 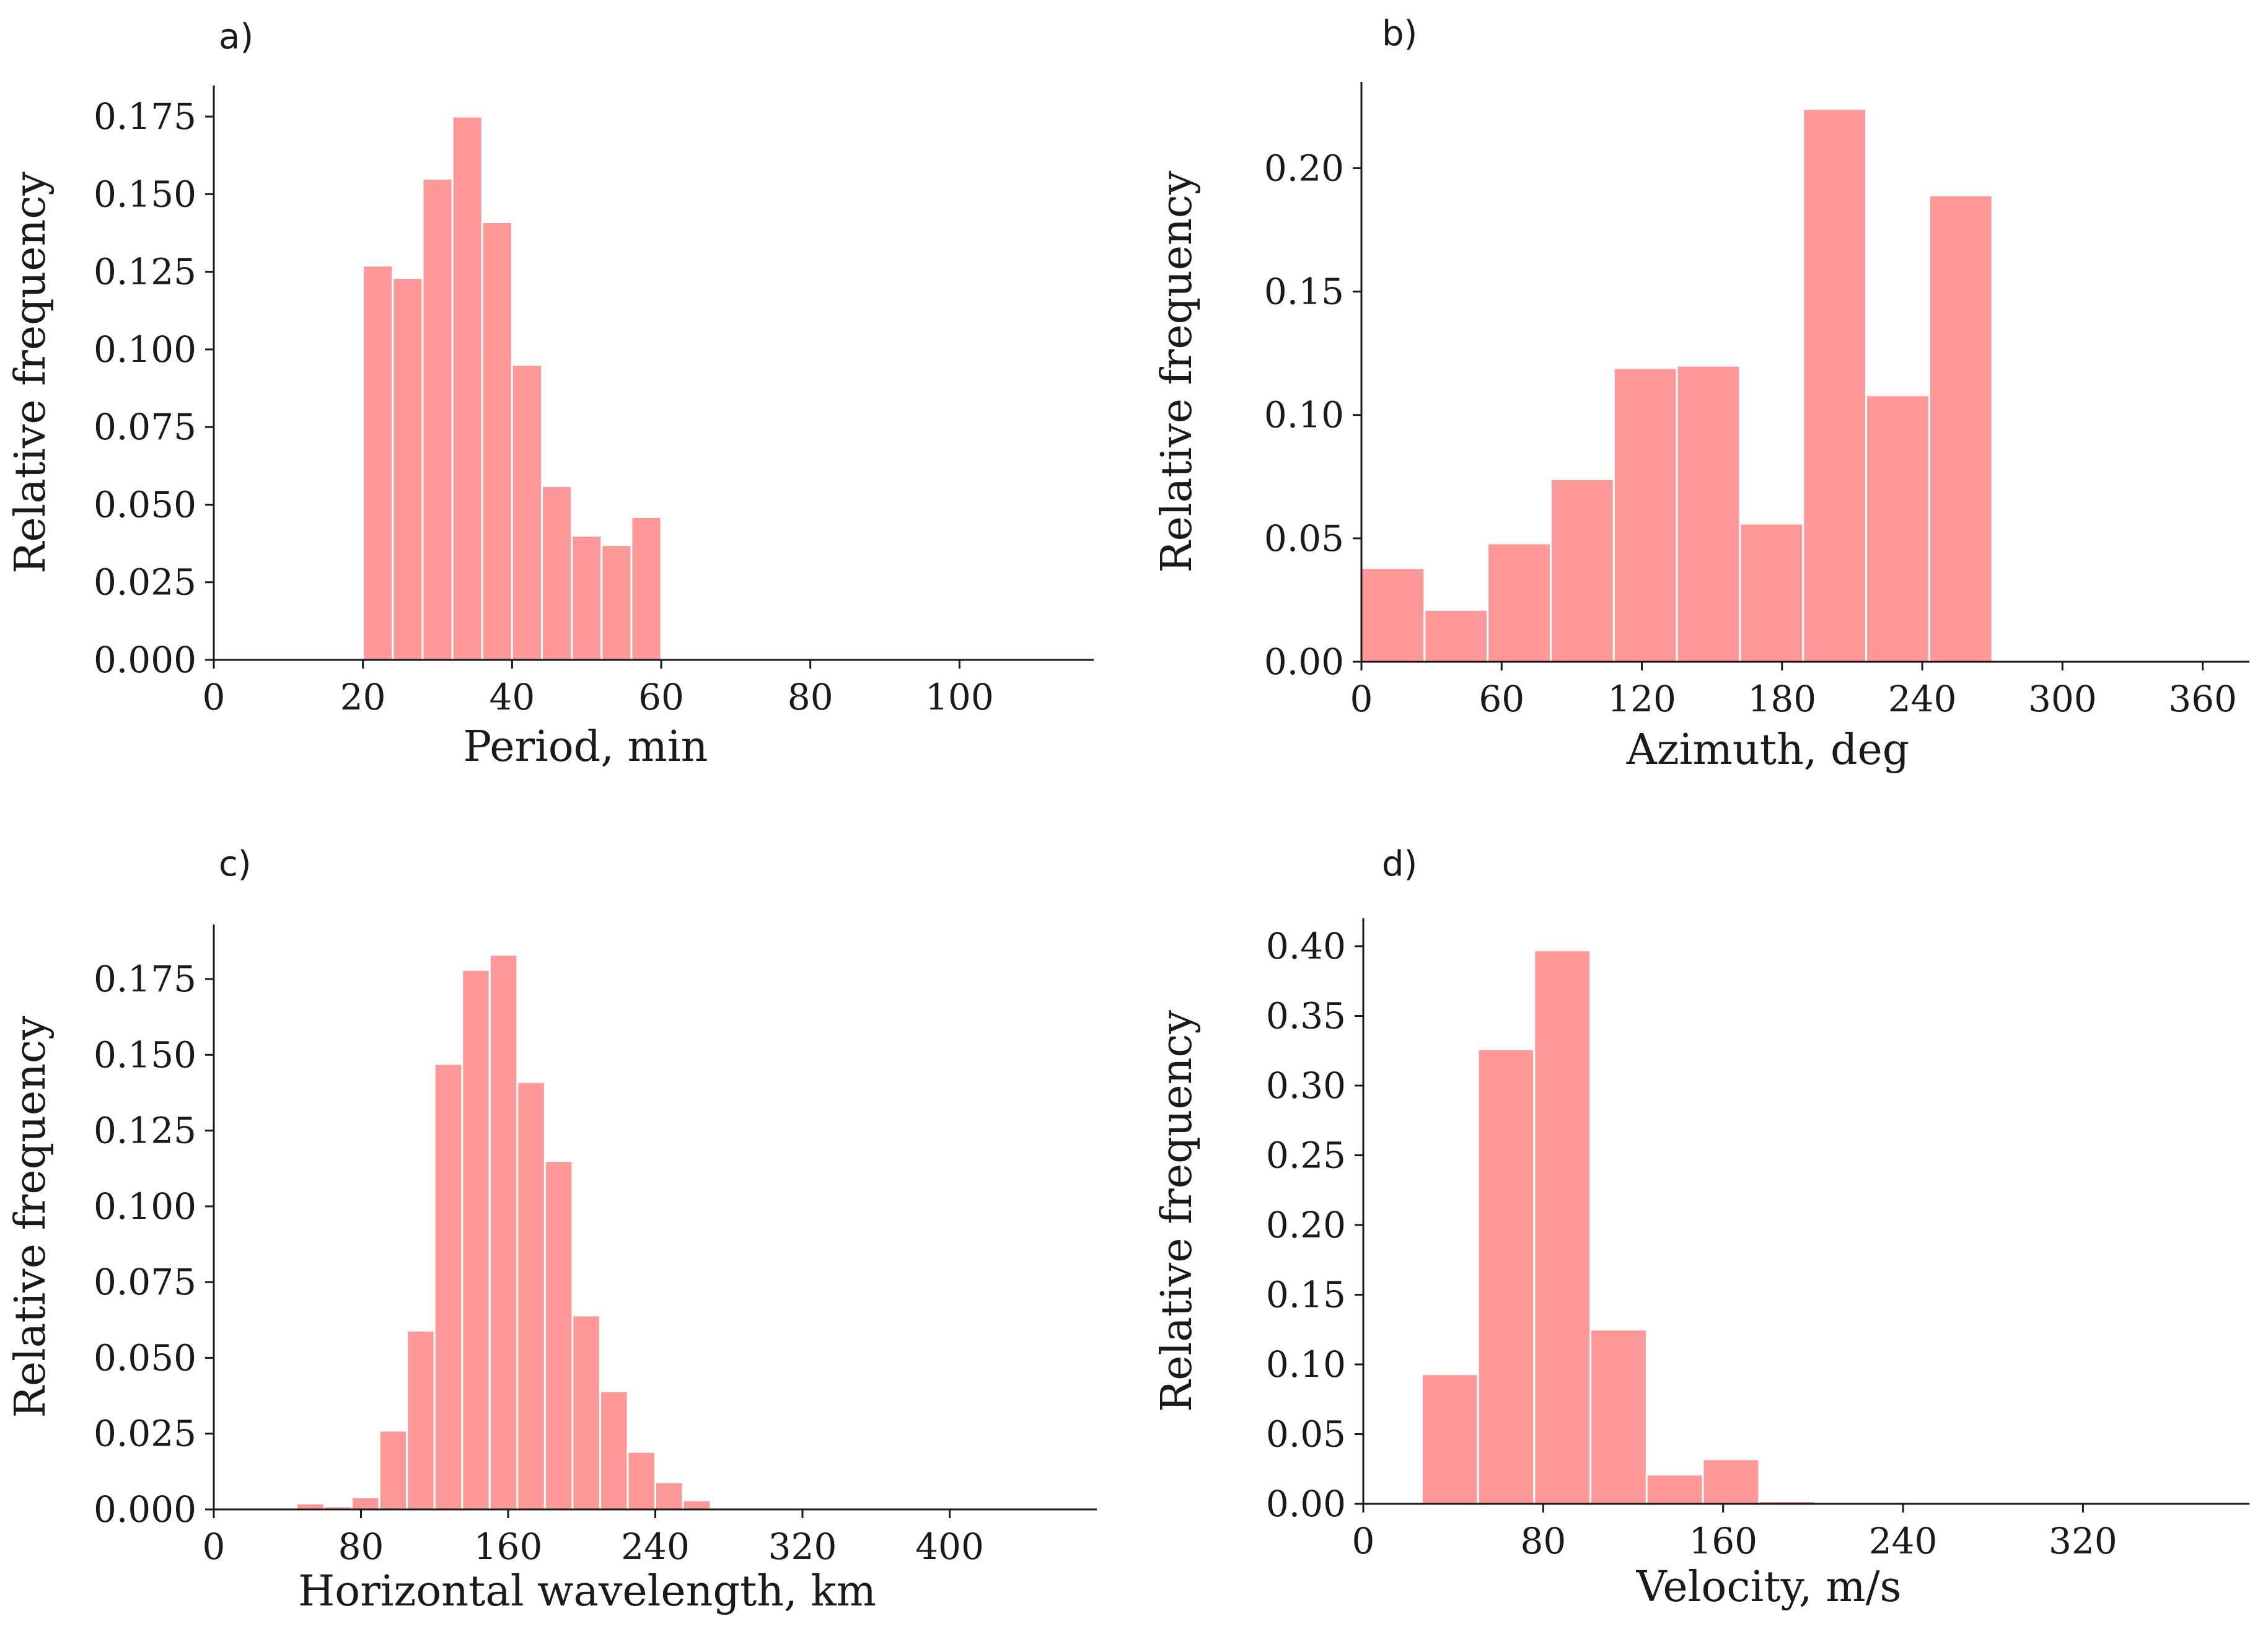 I want to click on panel-label: a), so click(x=236, y=37).